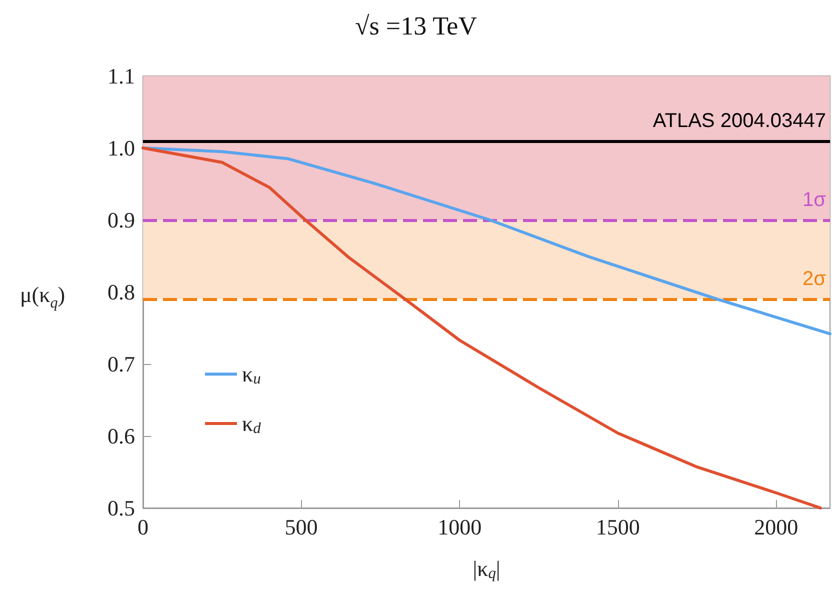  Describe the element at coordinates (416, 26) in the screenshot. I see `chart-title: √s =13 TeV` at that location.